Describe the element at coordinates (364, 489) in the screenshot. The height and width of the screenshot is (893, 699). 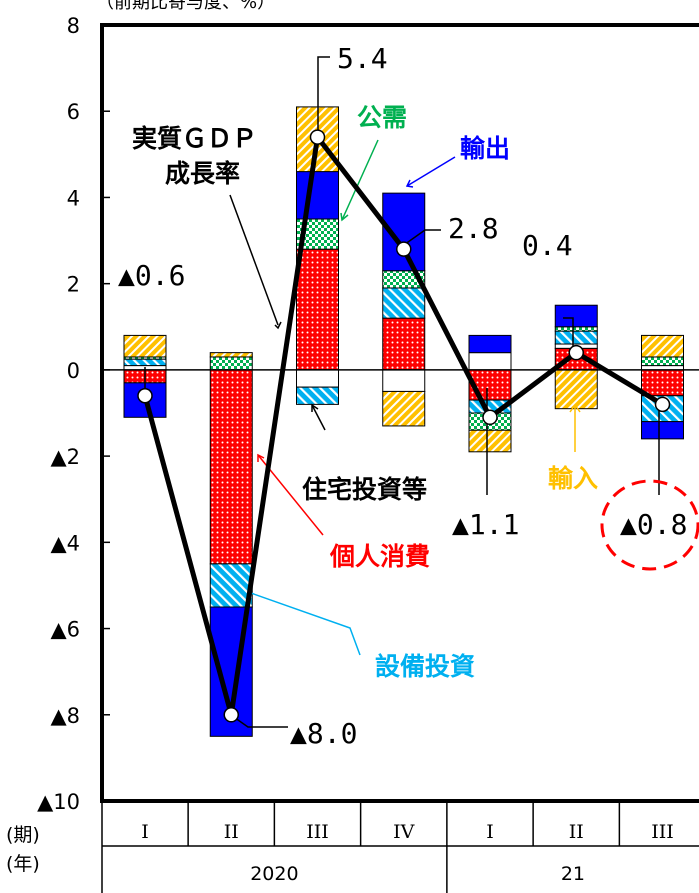
I see `annotation-jutaku: 住宅投資等` at that location.